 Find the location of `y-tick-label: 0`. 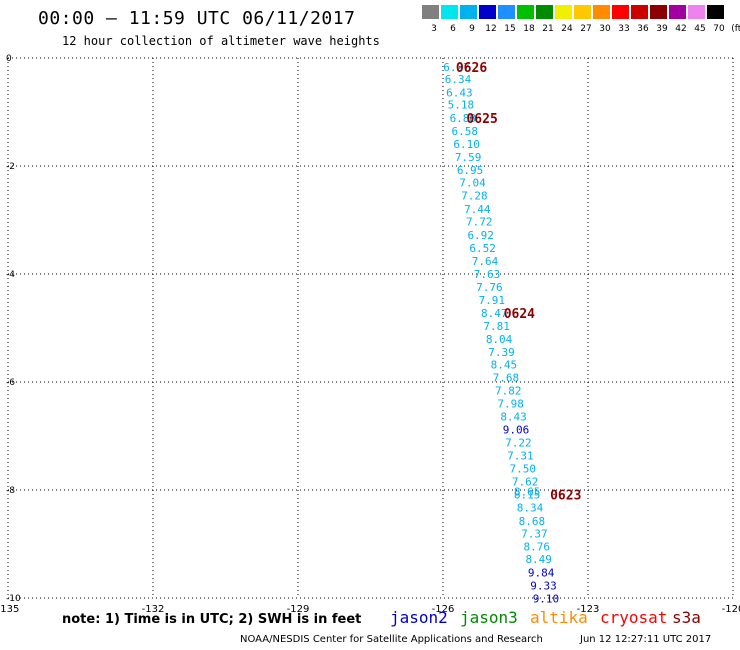

y-tick-label: 0 is located at coordinates (9, 59).